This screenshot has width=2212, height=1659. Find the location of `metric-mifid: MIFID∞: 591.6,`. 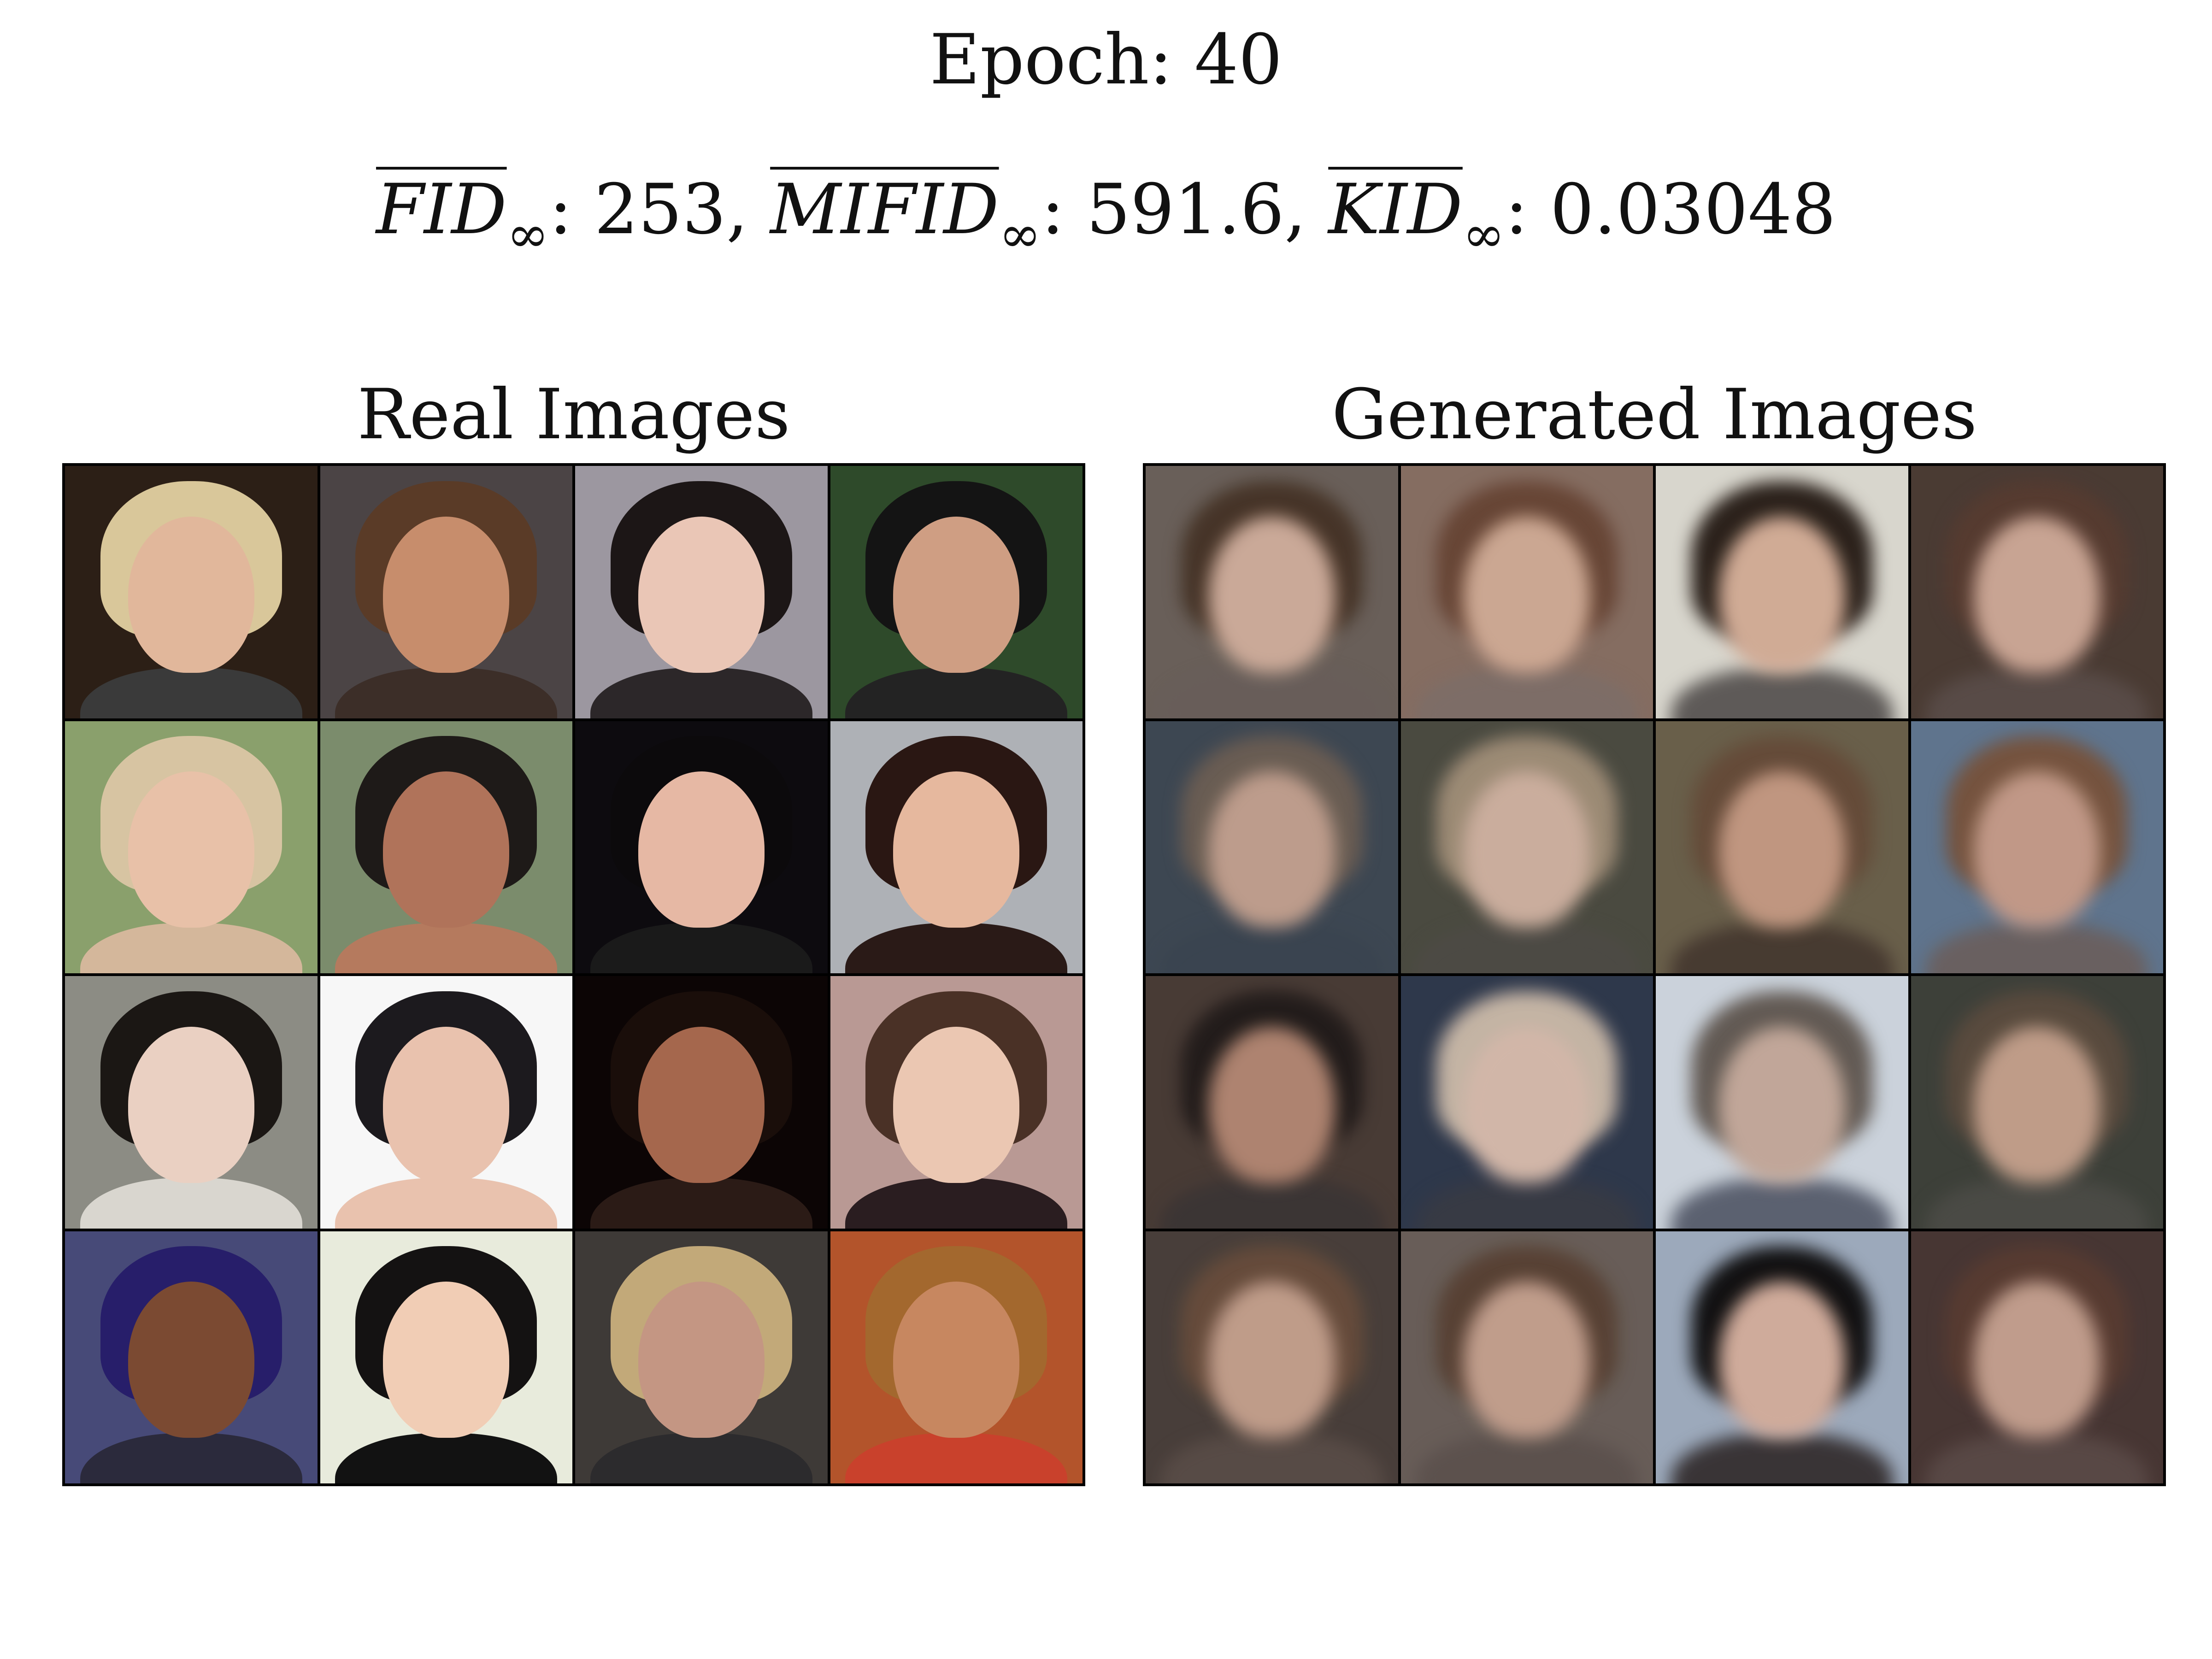

metric-mifid: MIFID∞: 591.6, is located at coordinates (1038, 217).